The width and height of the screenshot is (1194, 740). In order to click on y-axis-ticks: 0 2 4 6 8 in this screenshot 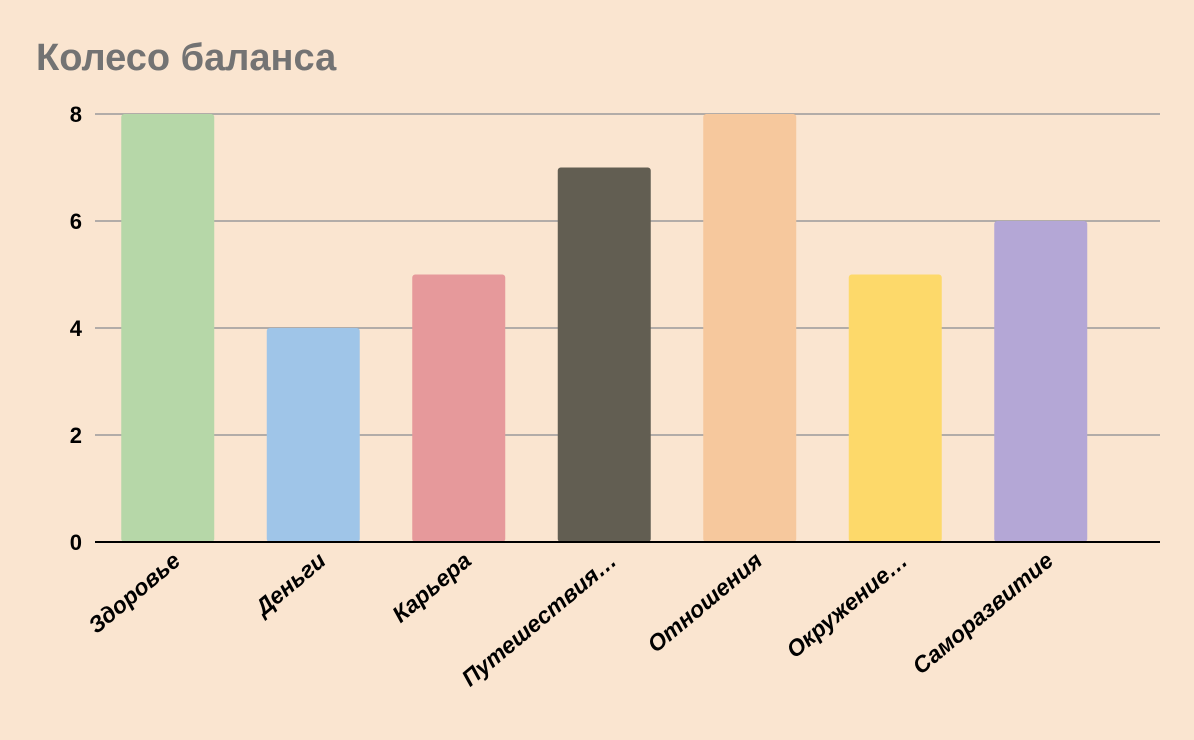, I will do `click(76, 328)`.